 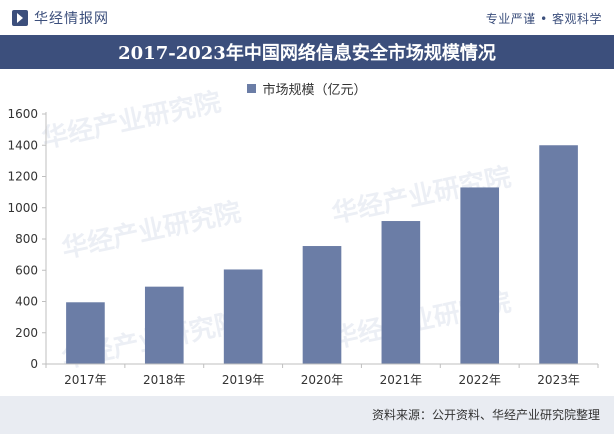 I want to click on y-tick-label: 600, so click(x=26, y=270).